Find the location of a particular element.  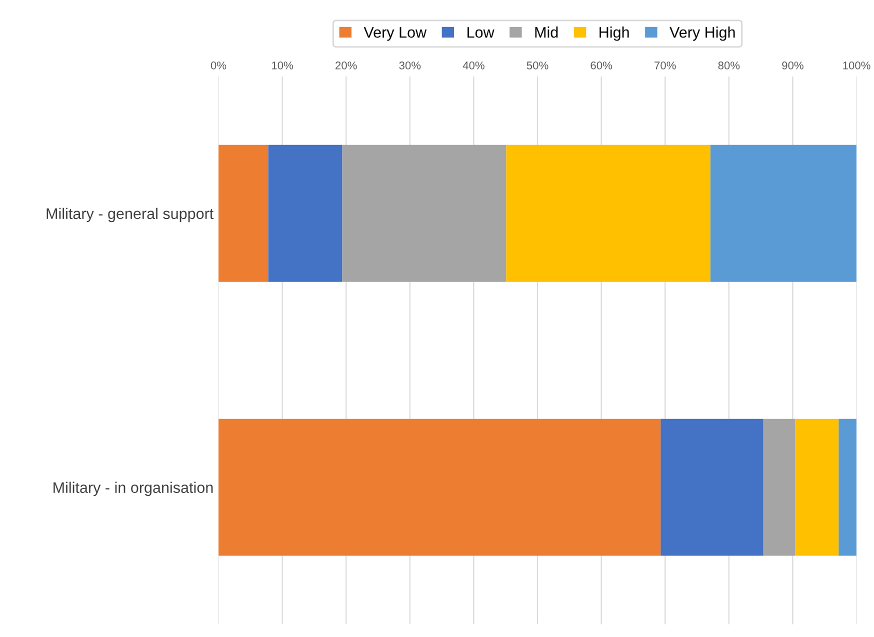

x-tick-label: 100% is located at coordinates (856, 66).